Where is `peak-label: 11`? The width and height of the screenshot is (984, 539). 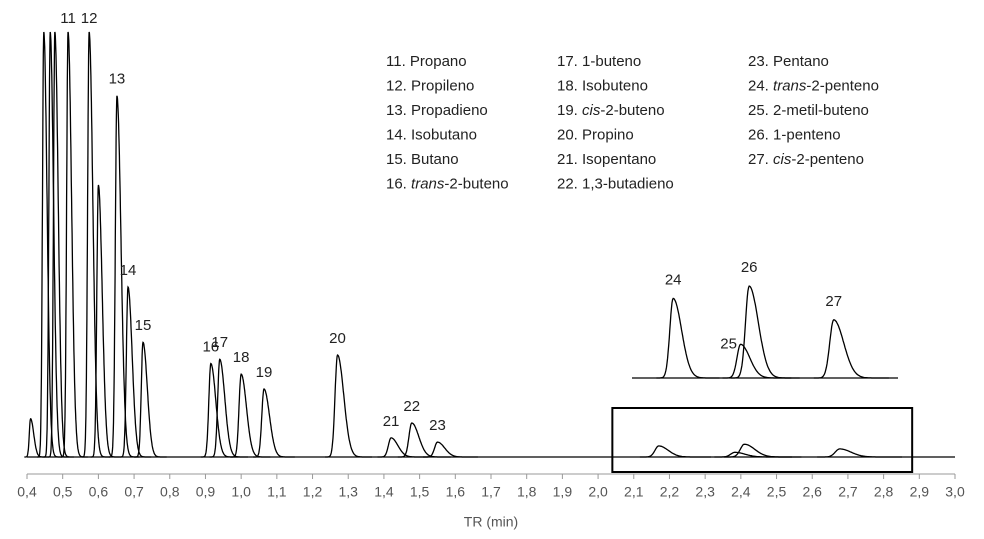
peak-label: 11 is located at coordinates (68, 18).